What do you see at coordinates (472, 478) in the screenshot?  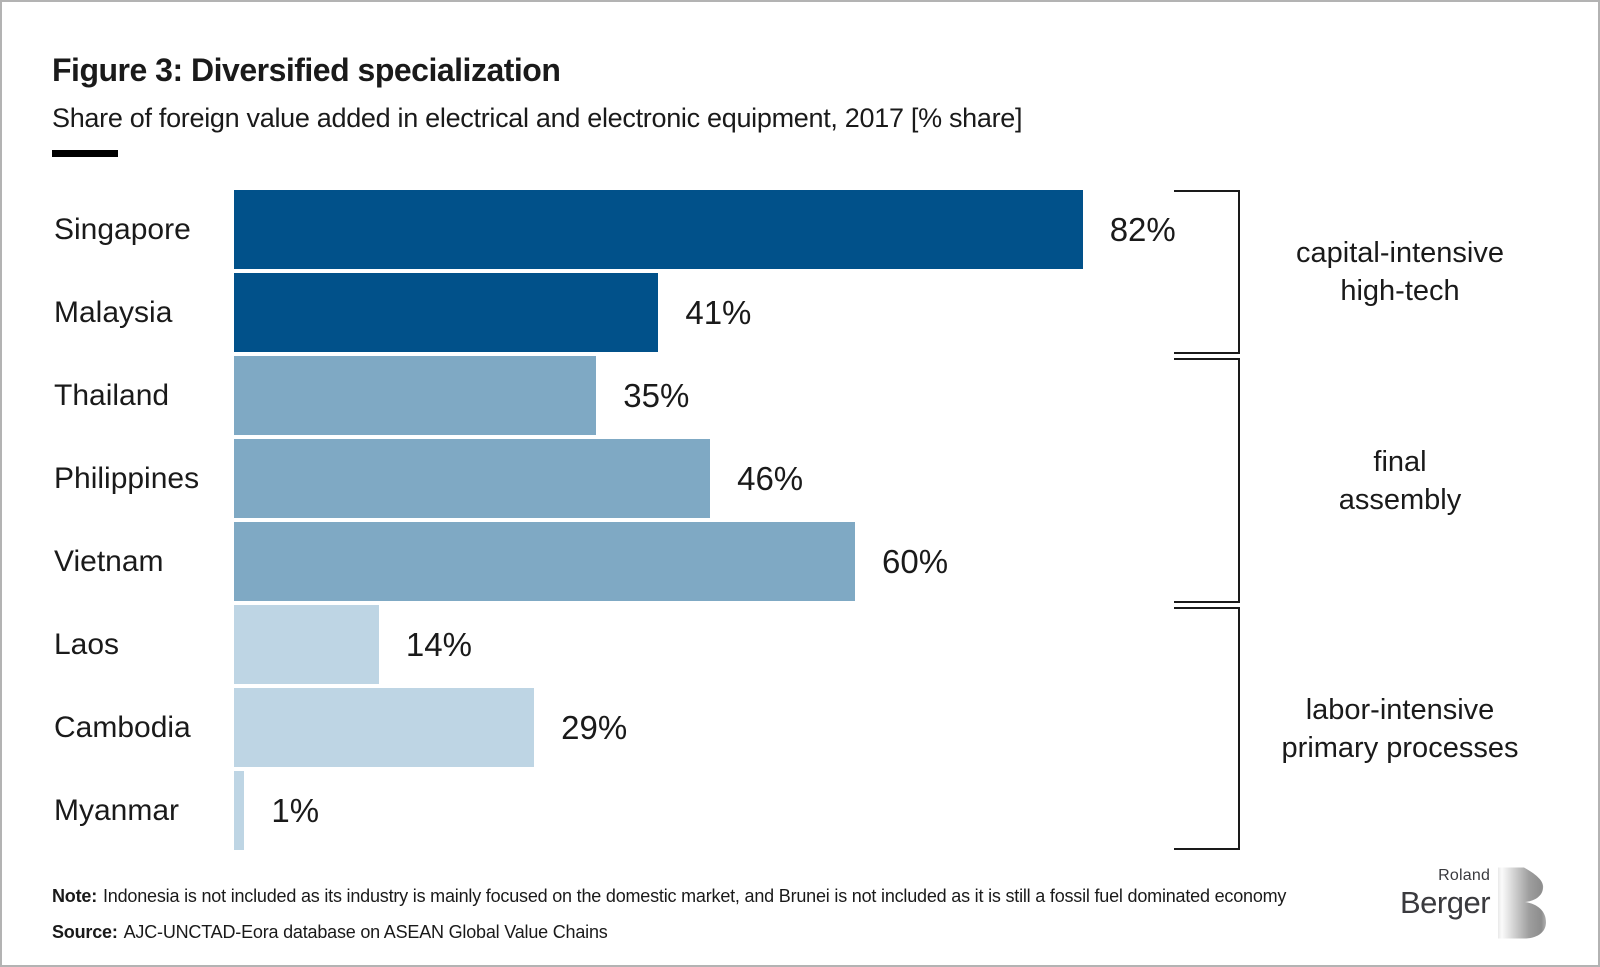 I see `bar-philippines` at bounding box center [472, 478].